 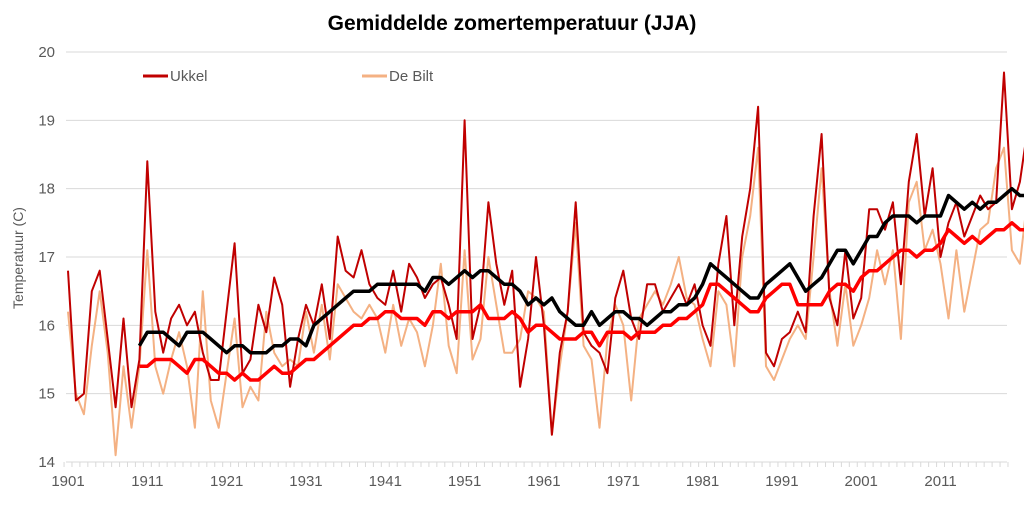 I want to click on y-tick-label: 19, so click(x=46, y=120).